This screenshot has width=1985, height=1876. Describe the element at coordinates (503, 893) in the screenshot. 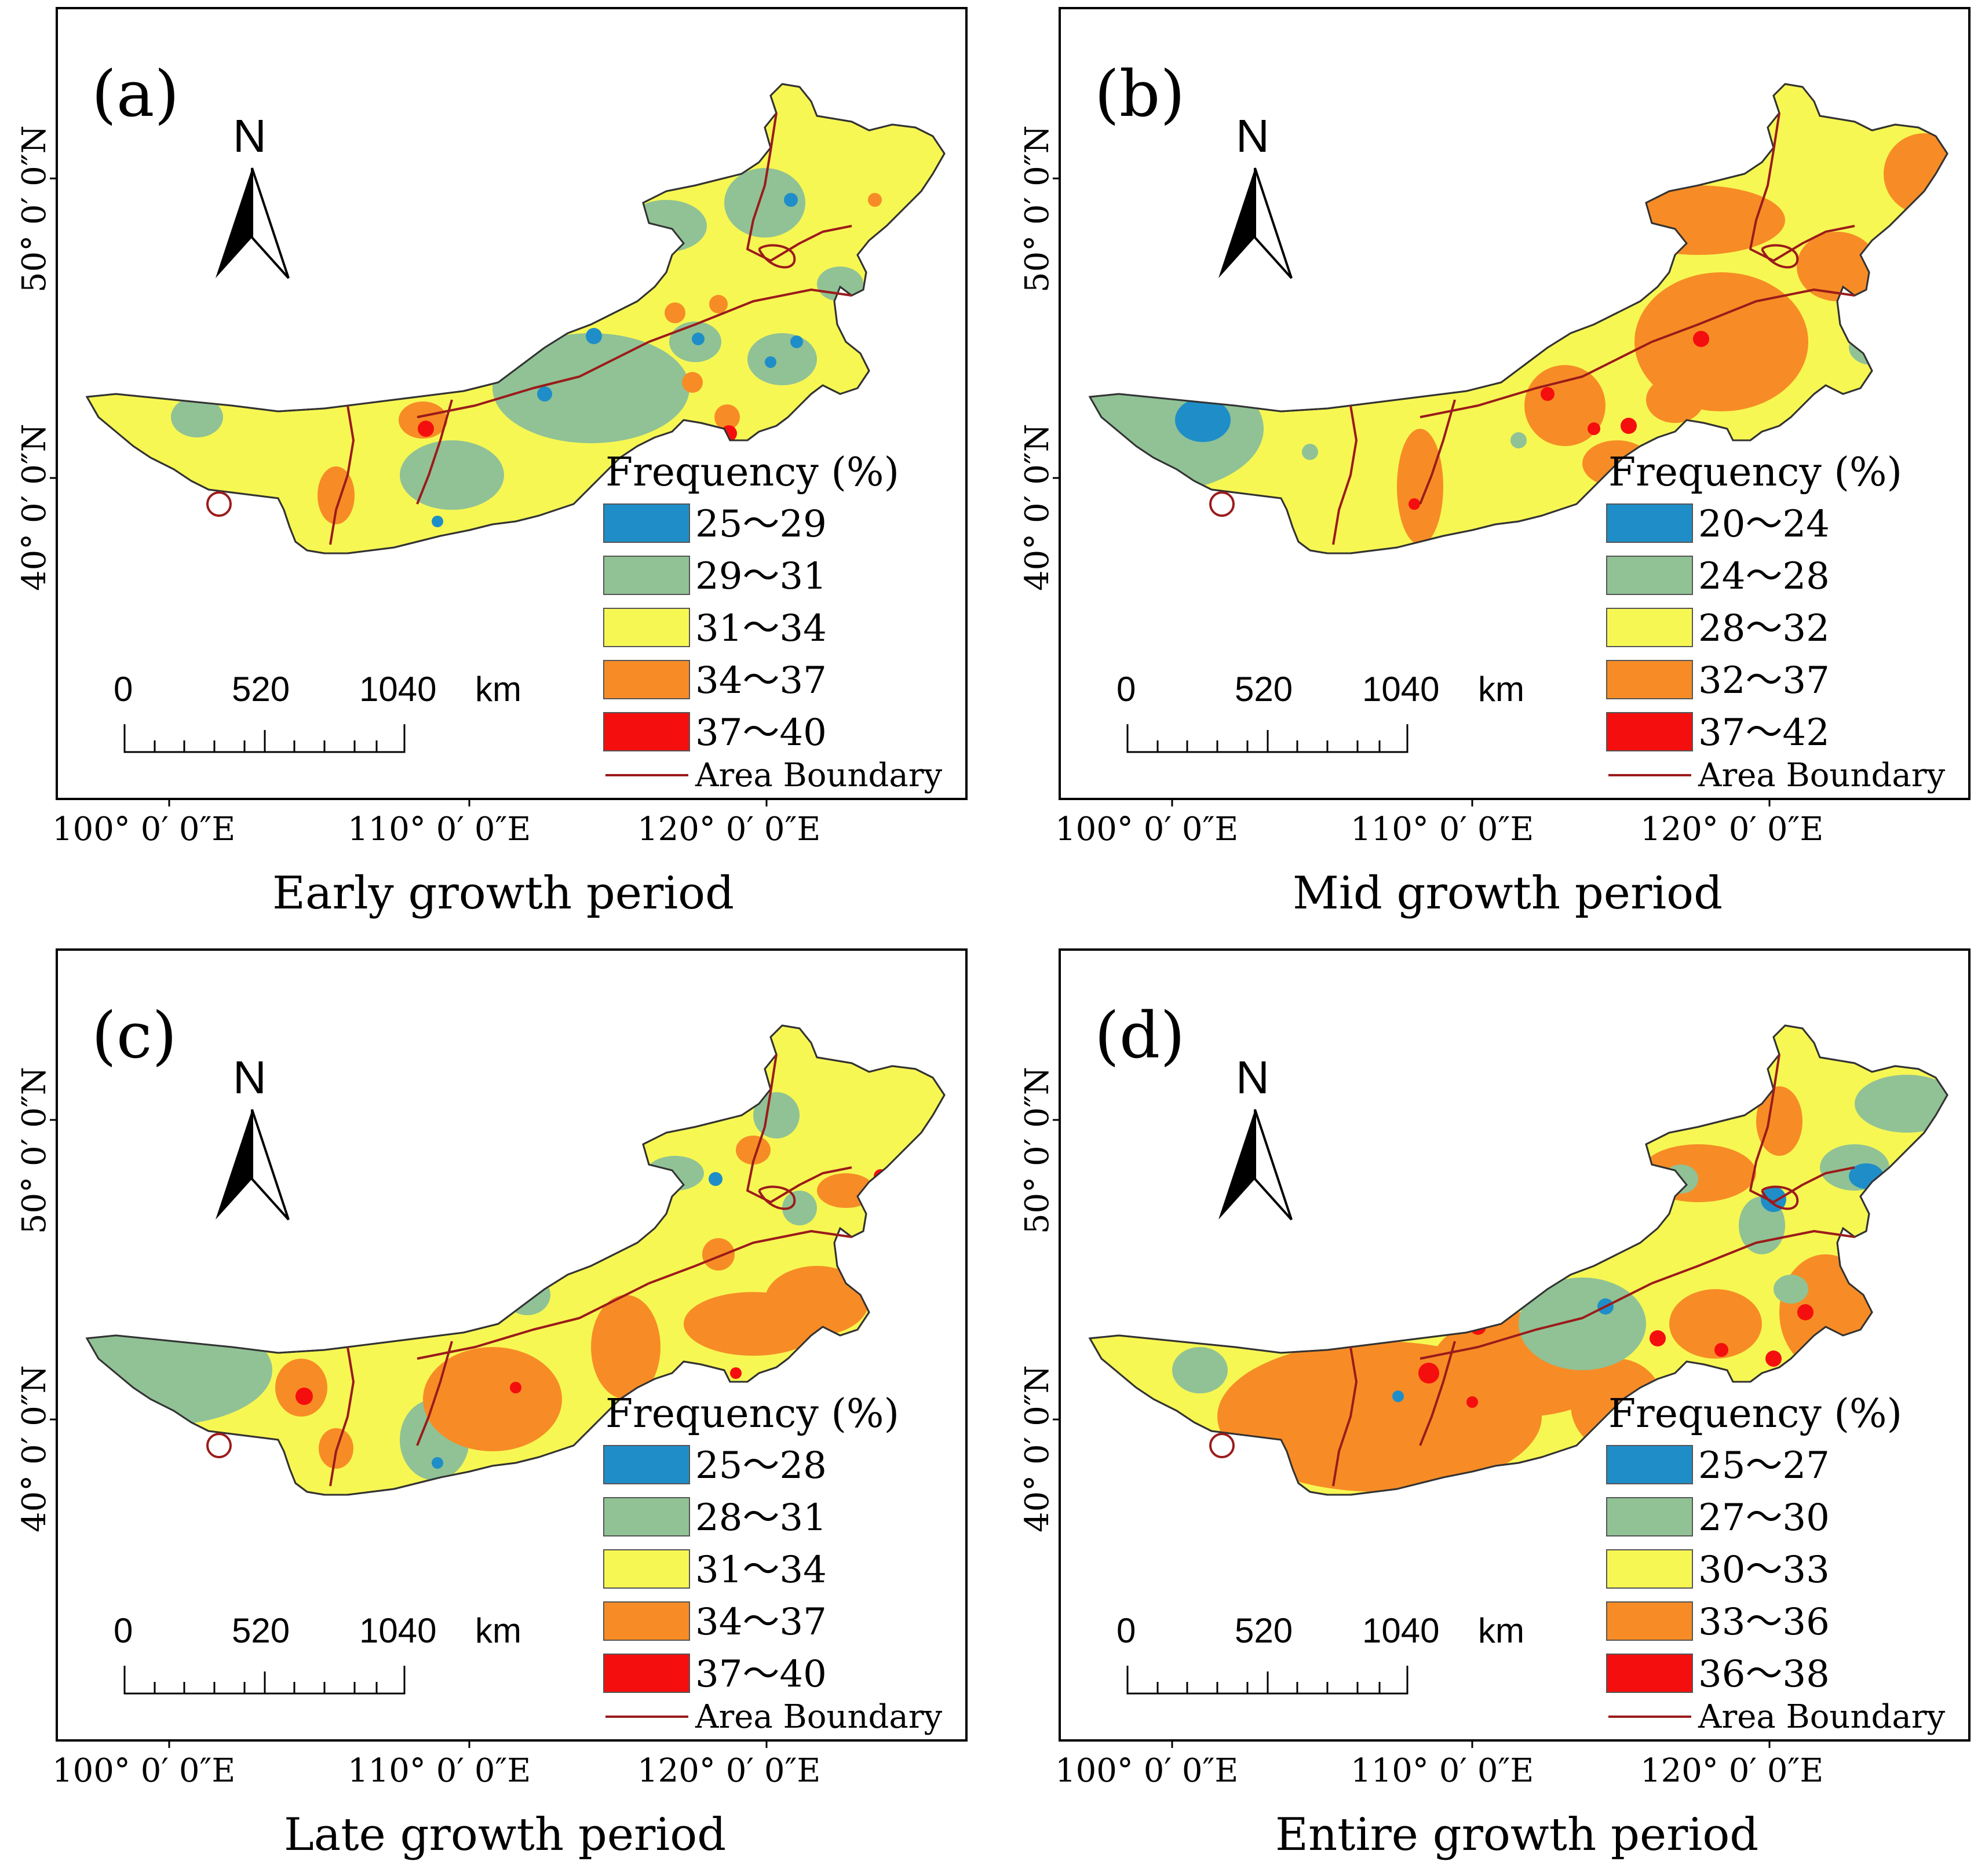

I see `panel-caption: Early growth period` at that location.